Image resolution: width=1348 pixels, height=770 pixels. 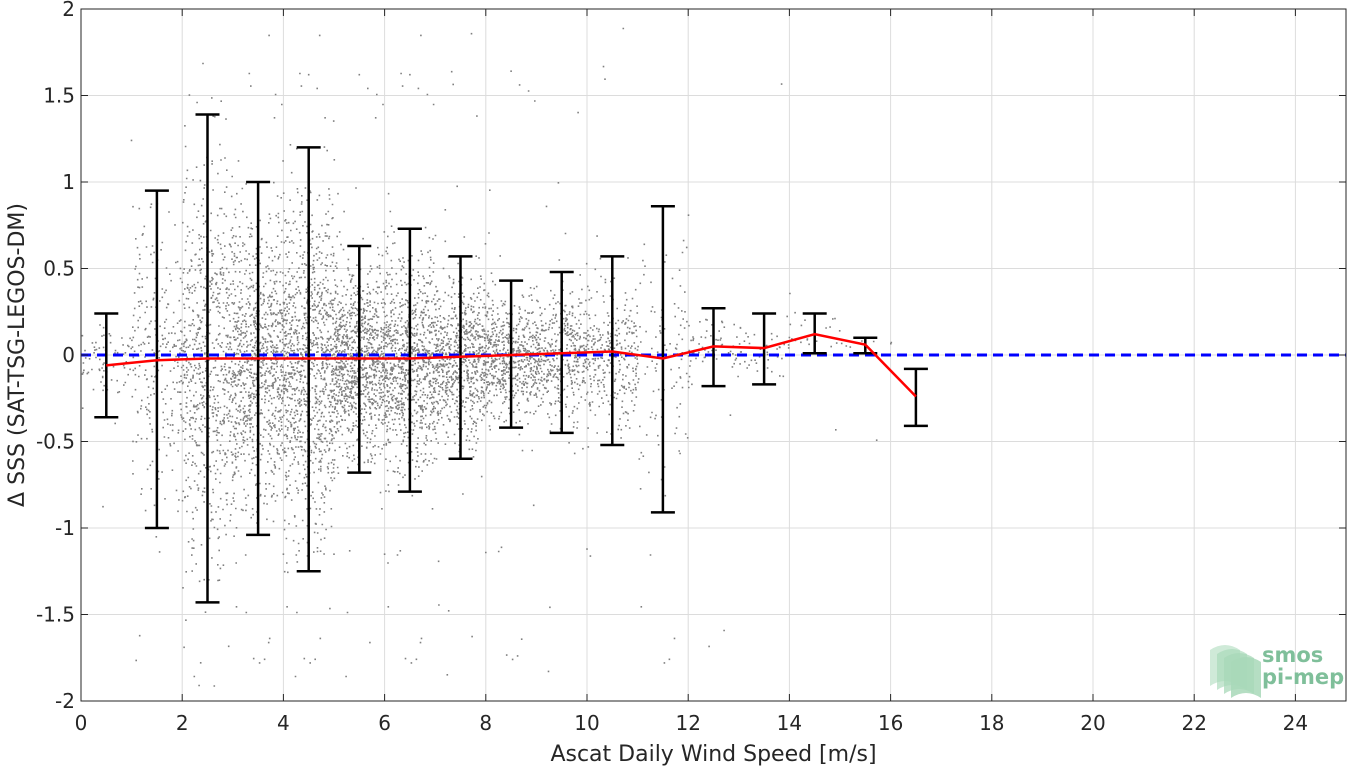 What do you see at coordinates (68, 10) in the screenshot?
I see `y-tick-label: 2` at bounding box center [68, 10].